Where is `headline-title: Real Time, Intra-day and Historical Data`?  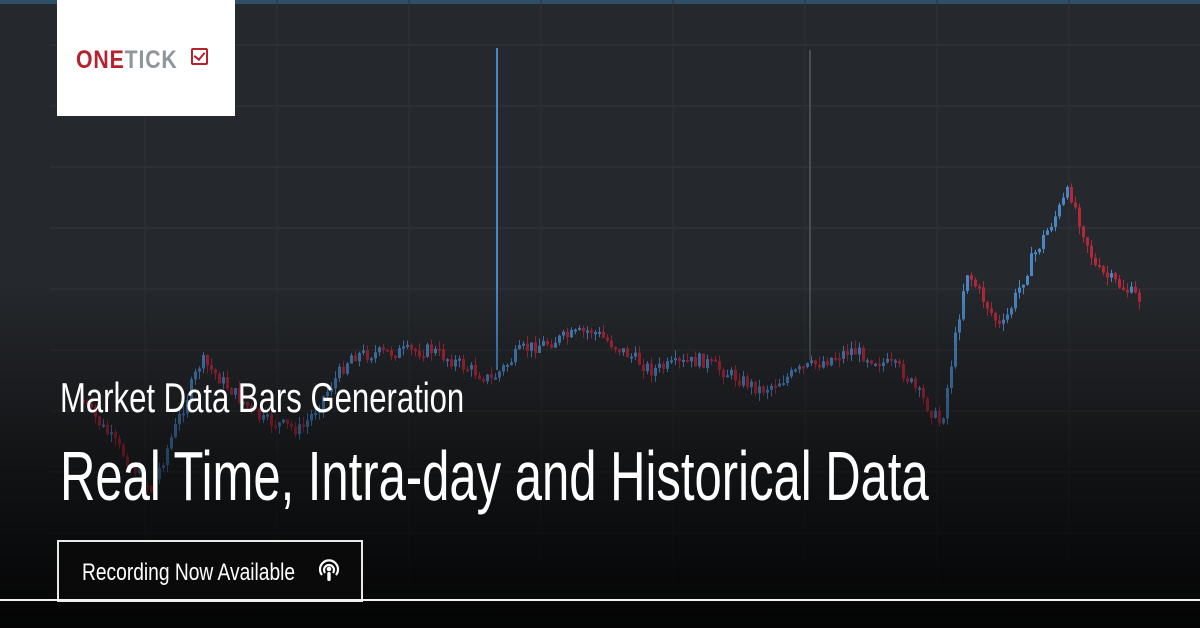
headline-title: Real Time, Intra-day and Historical Data is located at coordinates (494, 476).